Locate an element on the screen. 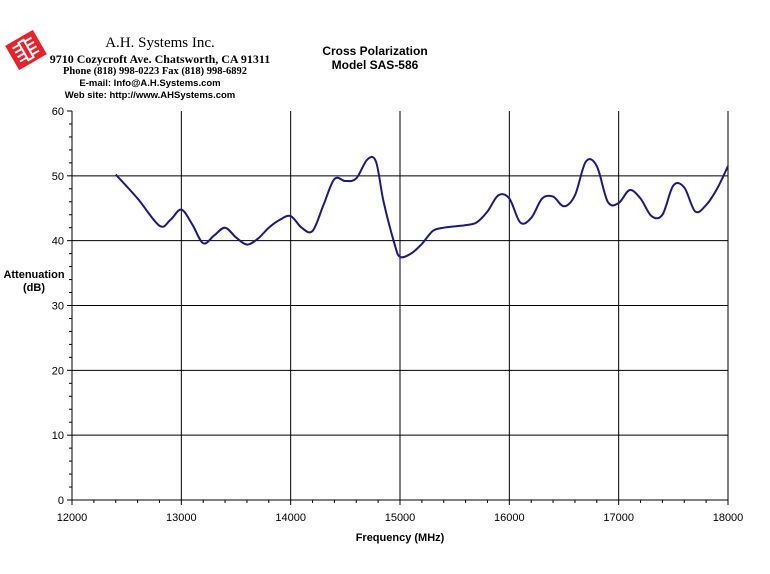 The width and height of the screenshot is (770, 574). company-name: A.H. Systems Inc. is located at coordinates (160, 43).